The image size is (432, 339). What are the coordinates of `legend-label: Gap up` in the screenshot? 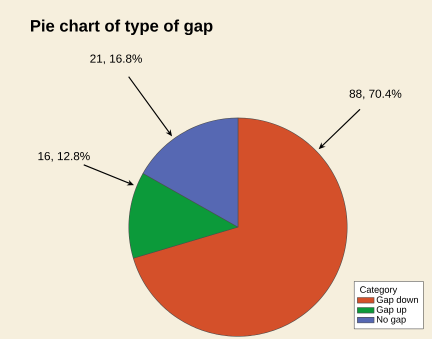 It's located at (391, 310).